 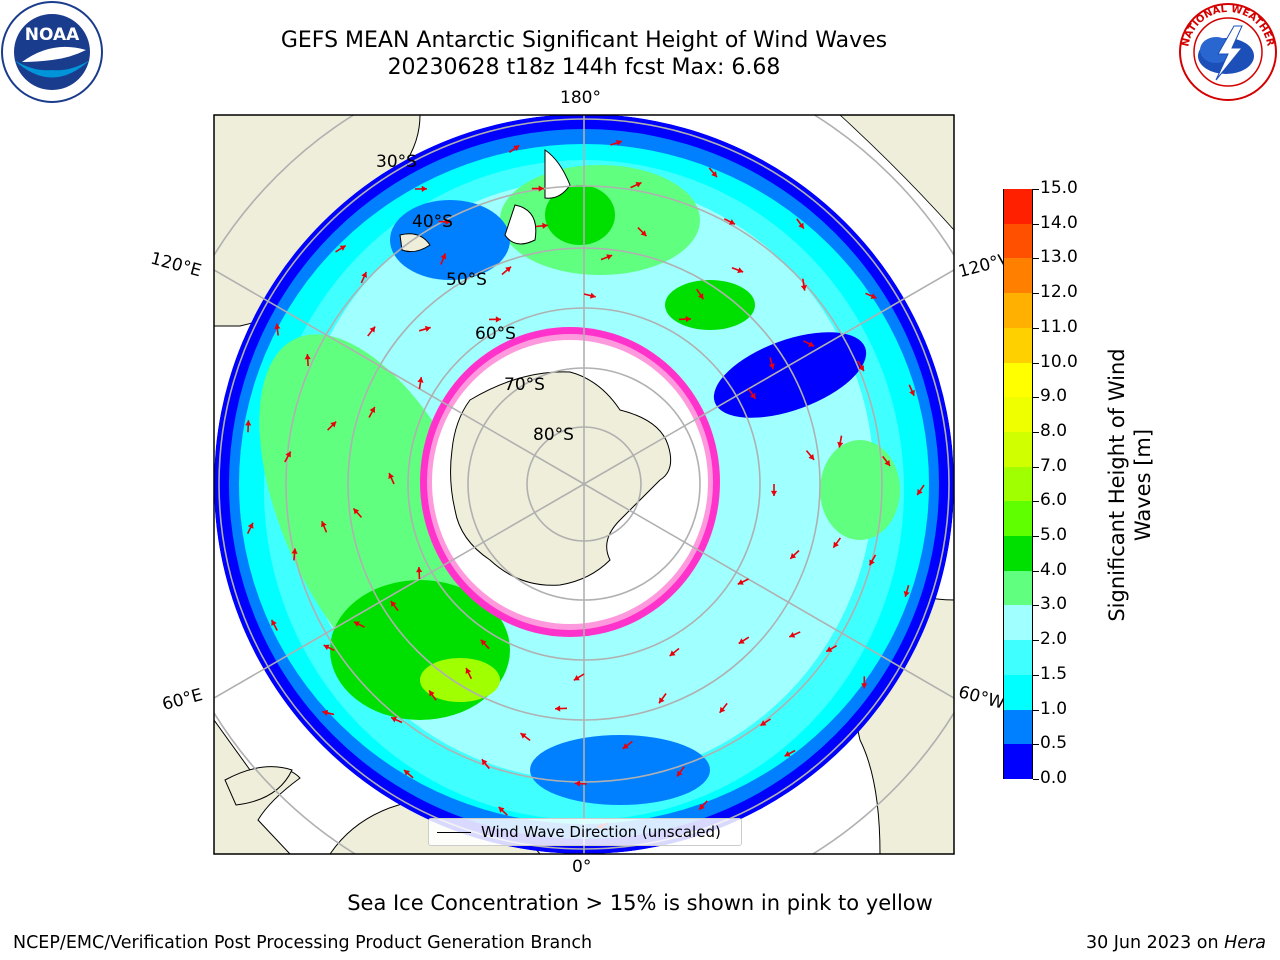 What do you see at coordinates (432, 222) in the screenshot?
I see `lat-label-40s: 40°S` at bounding box center [432, 222].